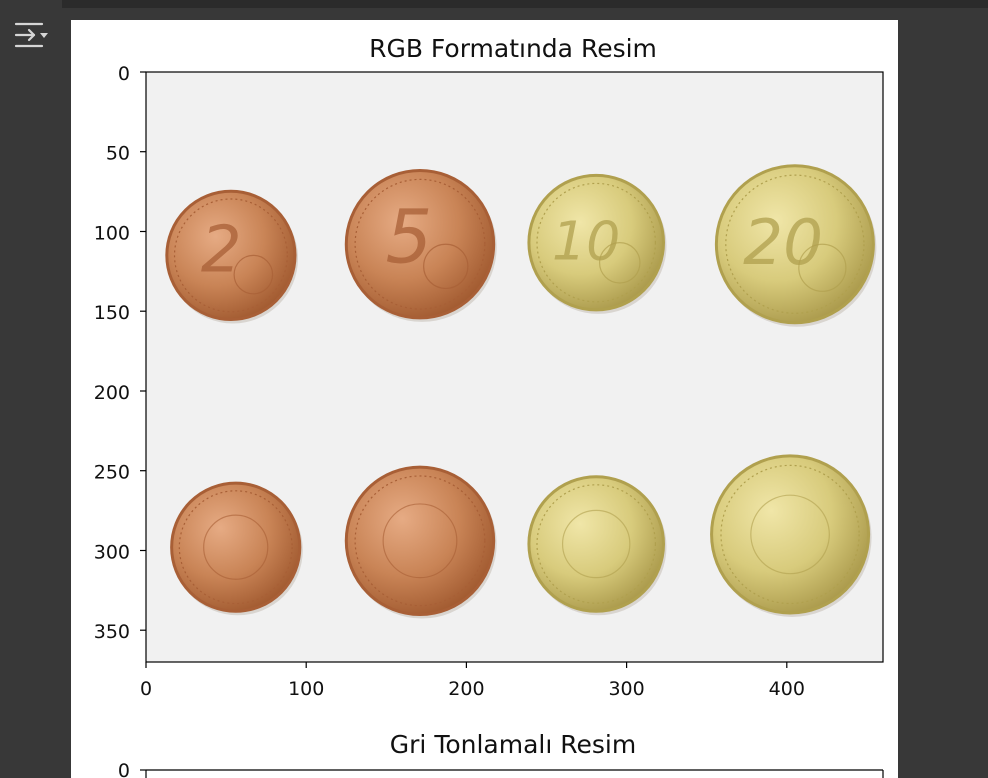 The image size is (988, 778). What do you see at coordinates (112, 234) in the screenshot?
I see `plot1-ytick-label: 100` at bounding box center [112, 234].